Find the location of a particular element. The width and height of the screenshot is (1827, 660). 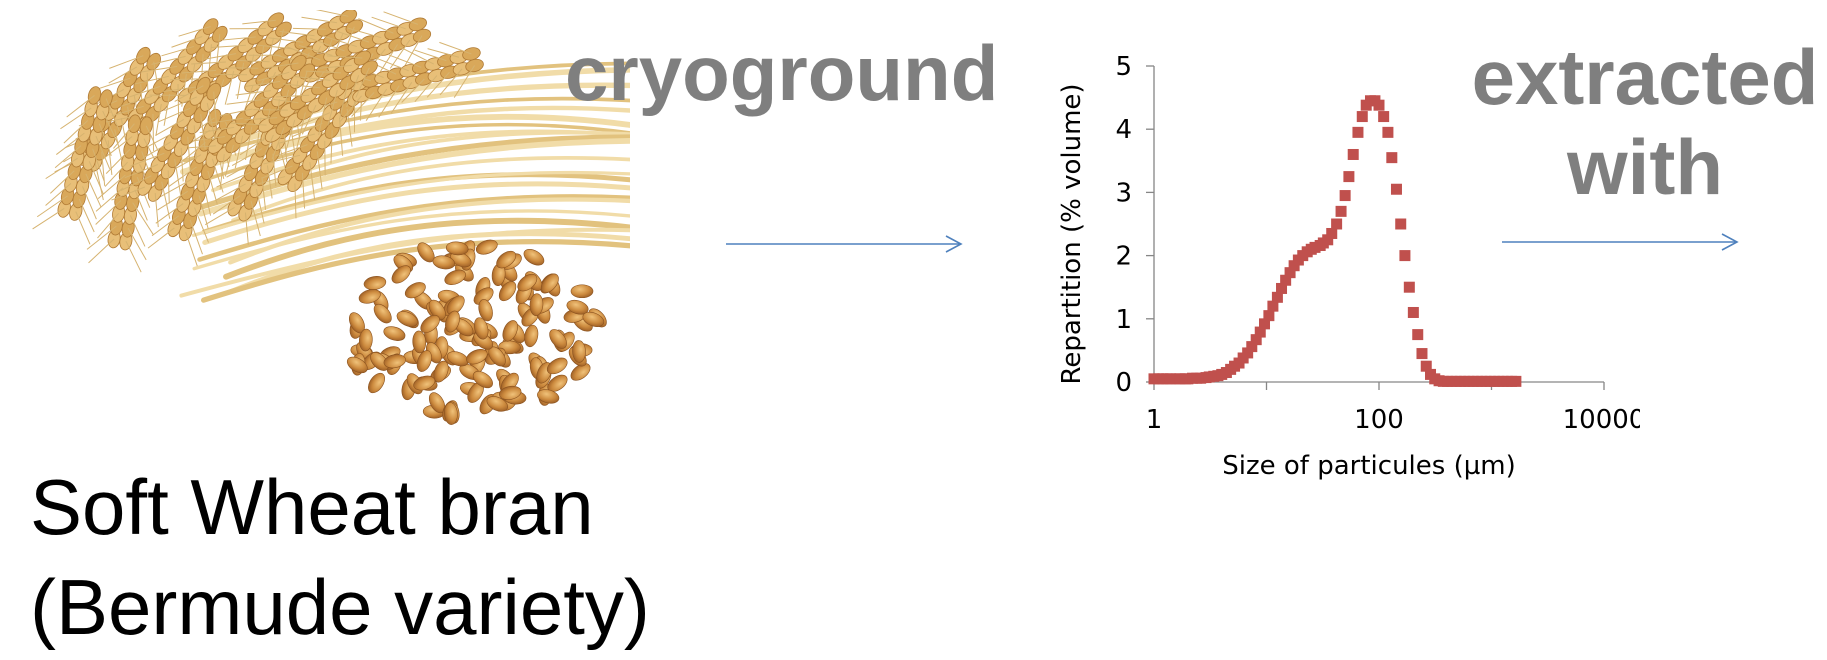

x-tick-label: 1 is located at coordinates (1154, 420).